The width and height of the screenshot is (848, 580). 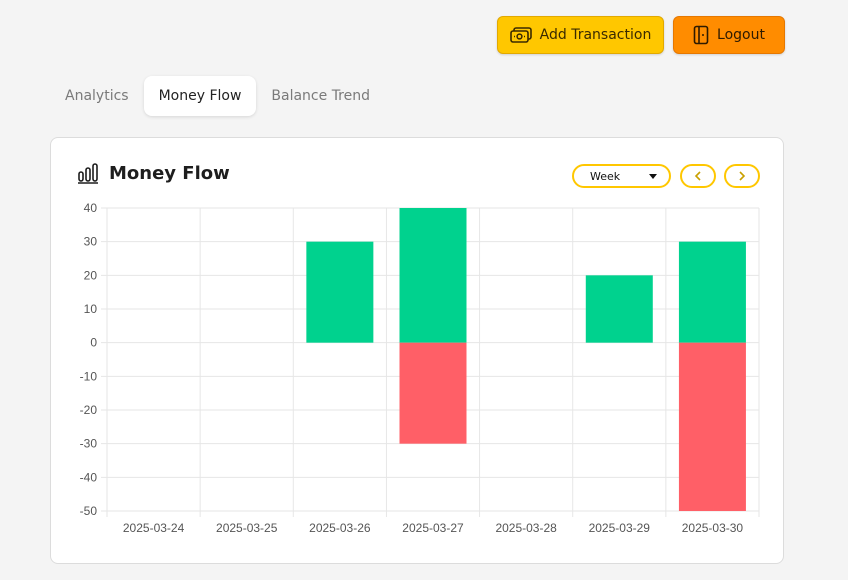 I want to click on range-select: Week, so click(x=621, y=176).